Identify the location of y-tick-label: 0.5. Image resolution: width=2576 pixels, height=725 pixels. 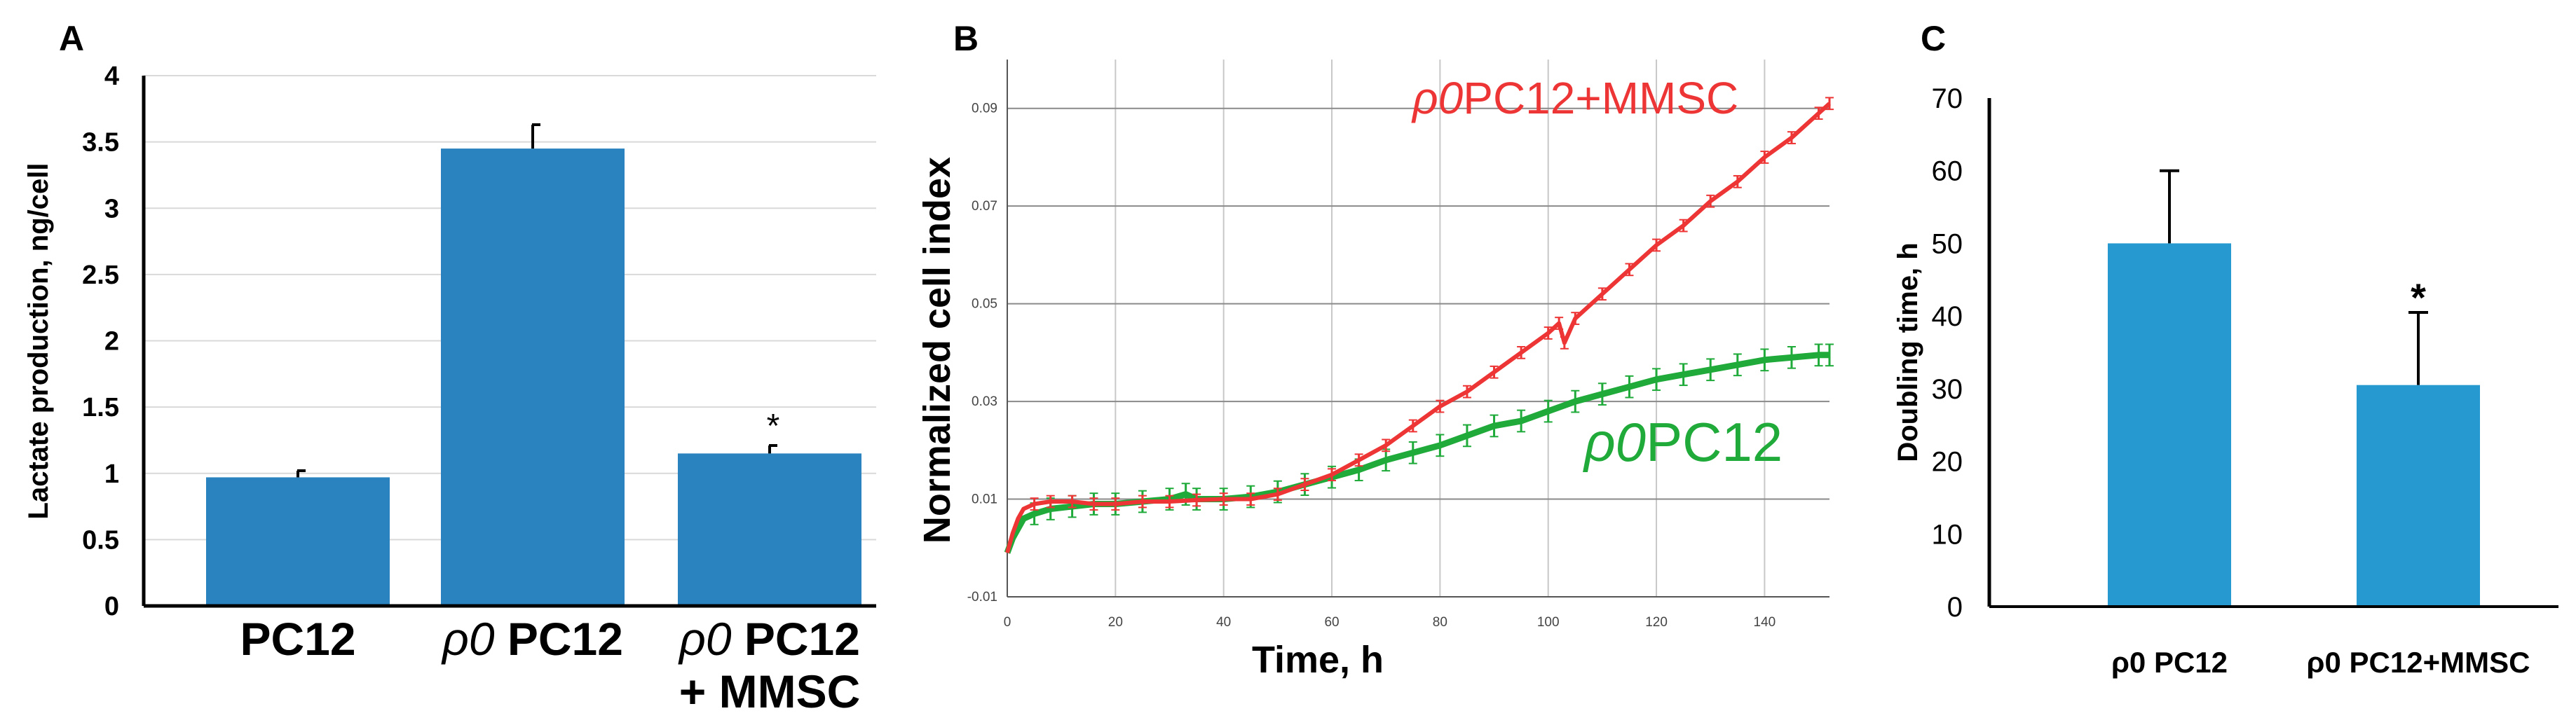
(100, 540).